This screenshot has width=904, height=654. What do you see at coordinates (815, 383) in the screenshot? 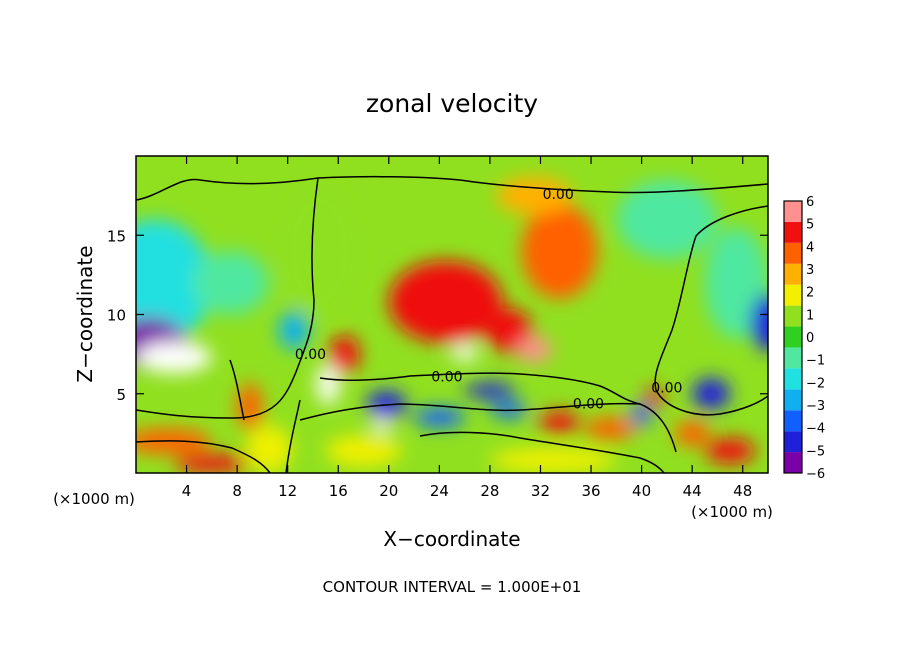
I see `colorbar-tick--2: −2` at bounding box center [815, 383].